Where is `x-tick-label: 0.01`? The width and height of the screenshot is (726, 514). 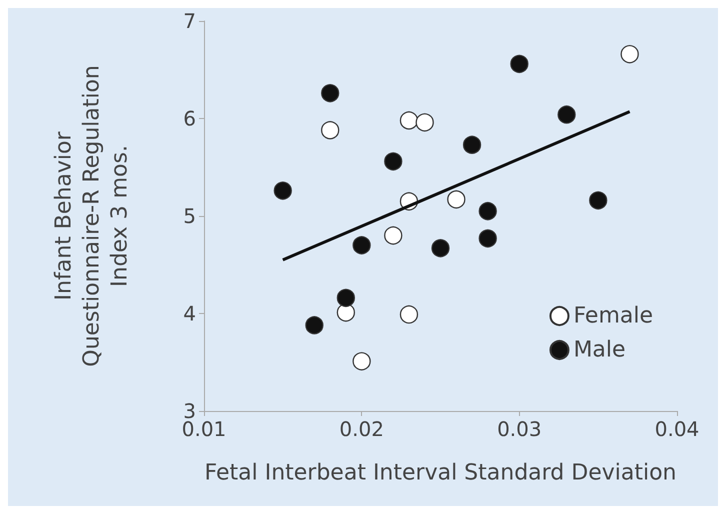
x-tick-label: 0.01 is located at coordinates (204, 429).